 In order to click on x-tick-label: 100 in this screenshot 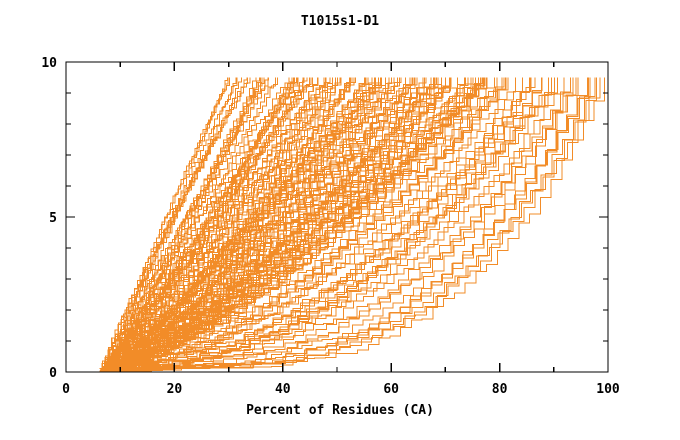, I will do `click(608, 389)`.